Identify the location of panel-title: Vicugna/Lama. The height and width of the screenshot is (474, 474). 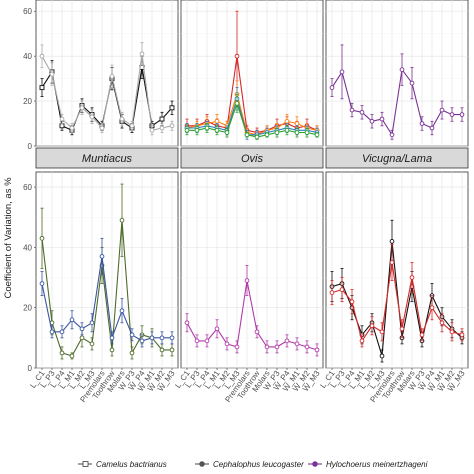
(397, 159).